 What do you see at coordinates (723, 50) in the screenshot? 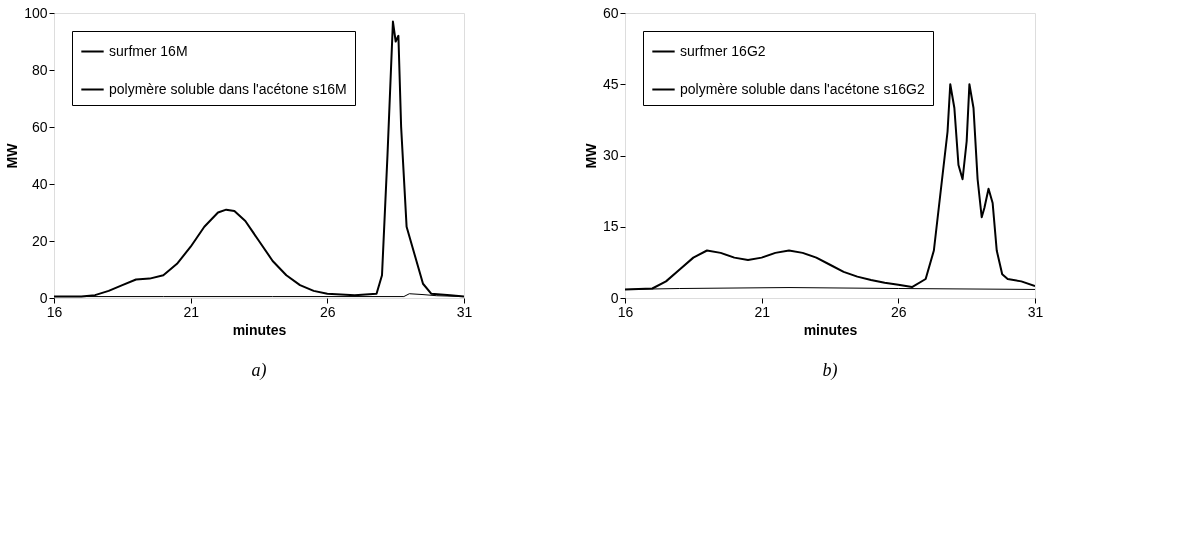
I see `legend-label: surfmer 16G2` at bounding box center [723, 50].